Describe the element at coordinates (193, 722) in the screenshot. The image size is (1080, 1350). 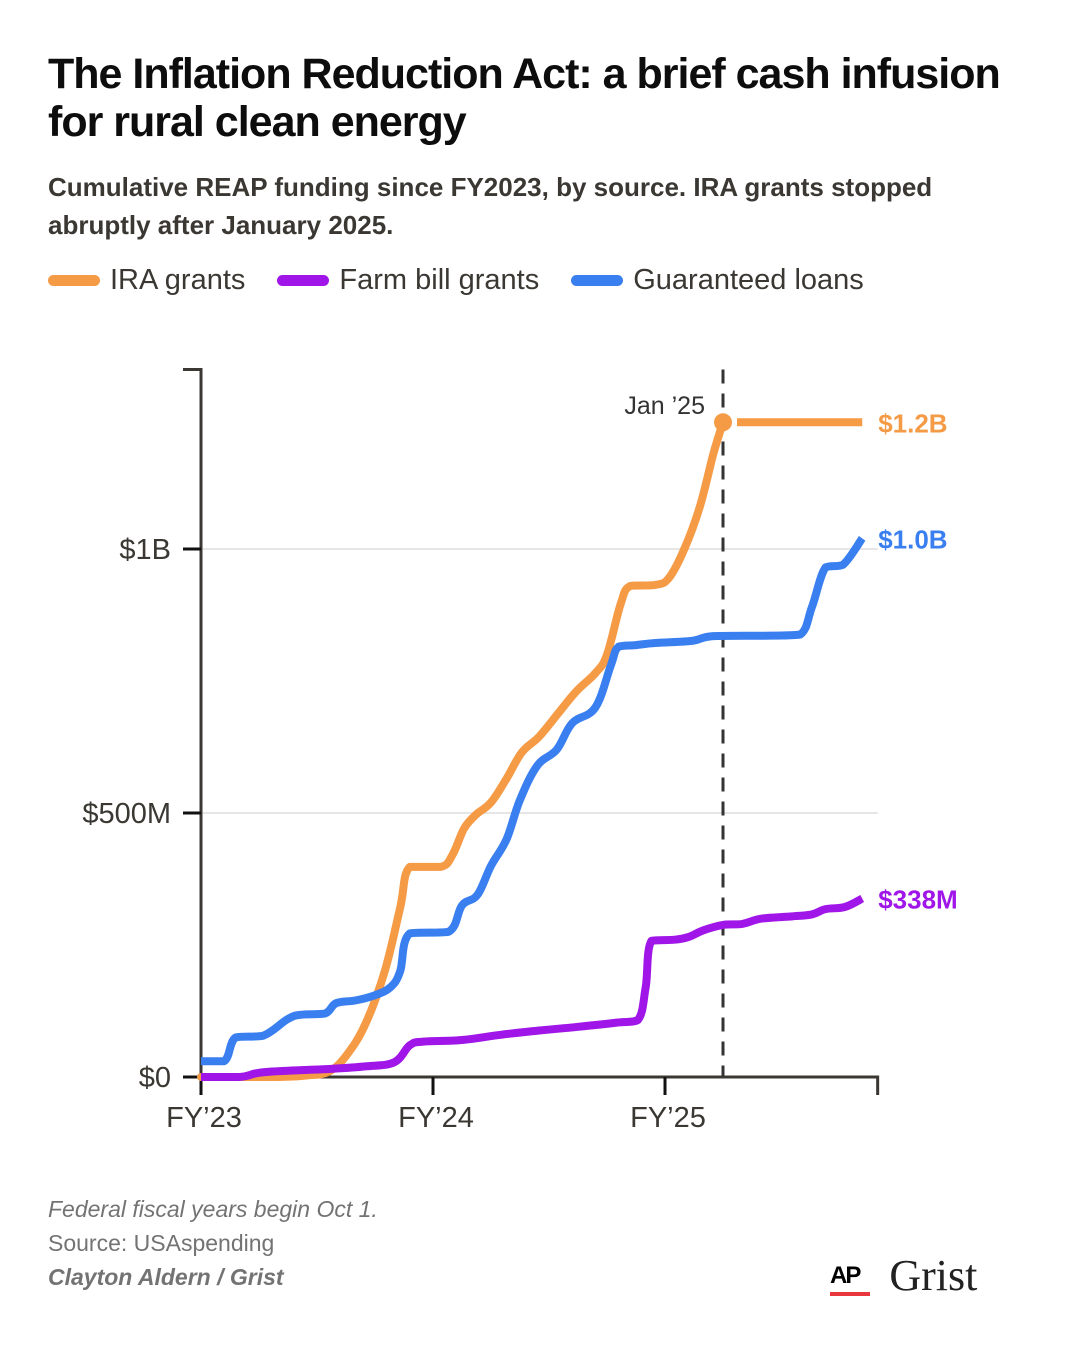
I see `y-axis-line` at that location.